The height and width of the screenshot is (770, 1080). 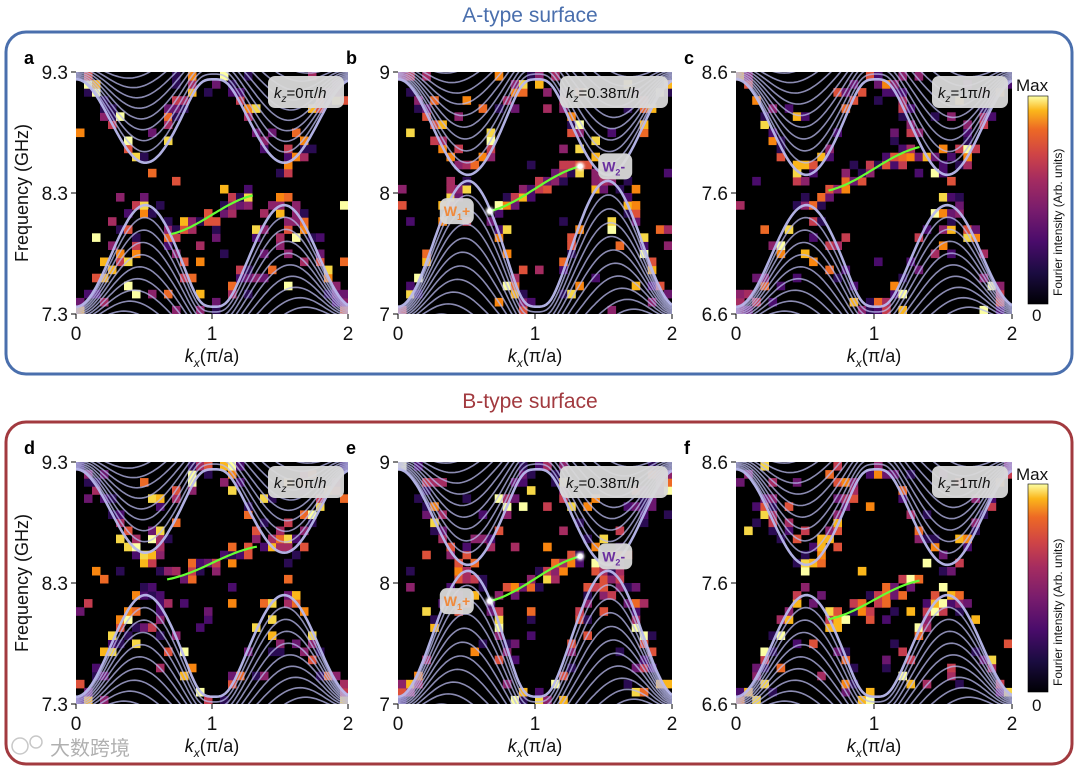 I want to click on x-axis-unit: (π/a), so click(x=542, y=356).